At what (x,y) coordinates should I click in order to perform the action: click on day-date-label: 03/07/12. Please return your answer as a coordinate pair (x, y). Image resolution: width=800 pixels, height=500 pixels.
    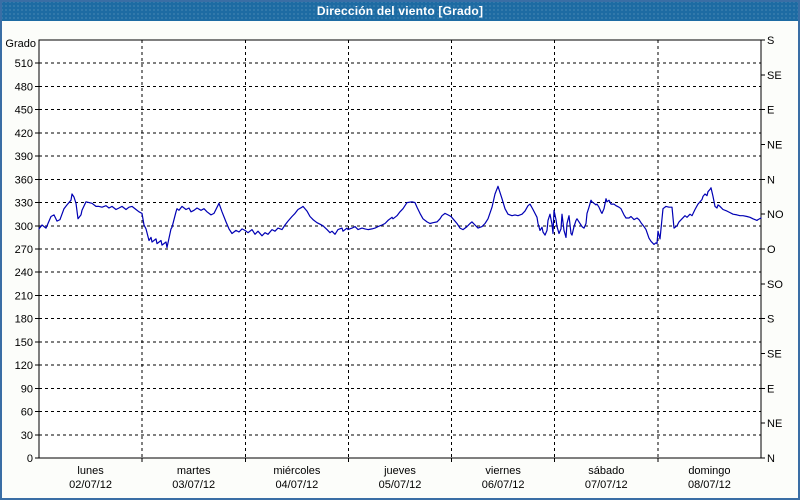
    Looking at the image, I should click on (193, 485).